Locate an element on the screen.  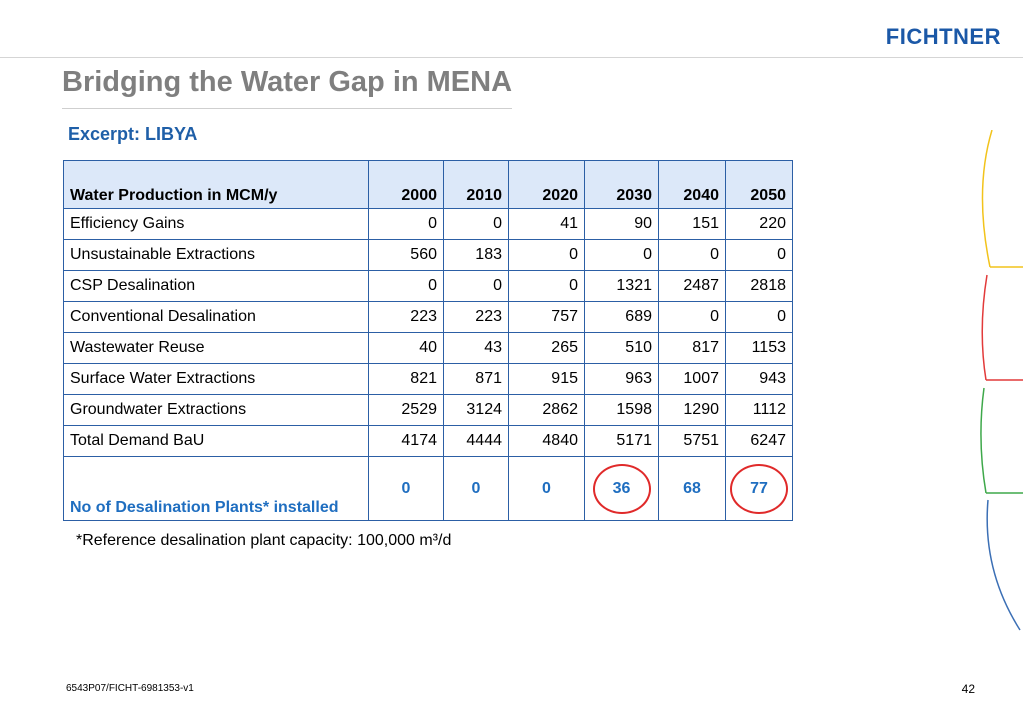
document-id: 6543P07/FICHT-6981353-v1 is located at coordinates (130, 688).